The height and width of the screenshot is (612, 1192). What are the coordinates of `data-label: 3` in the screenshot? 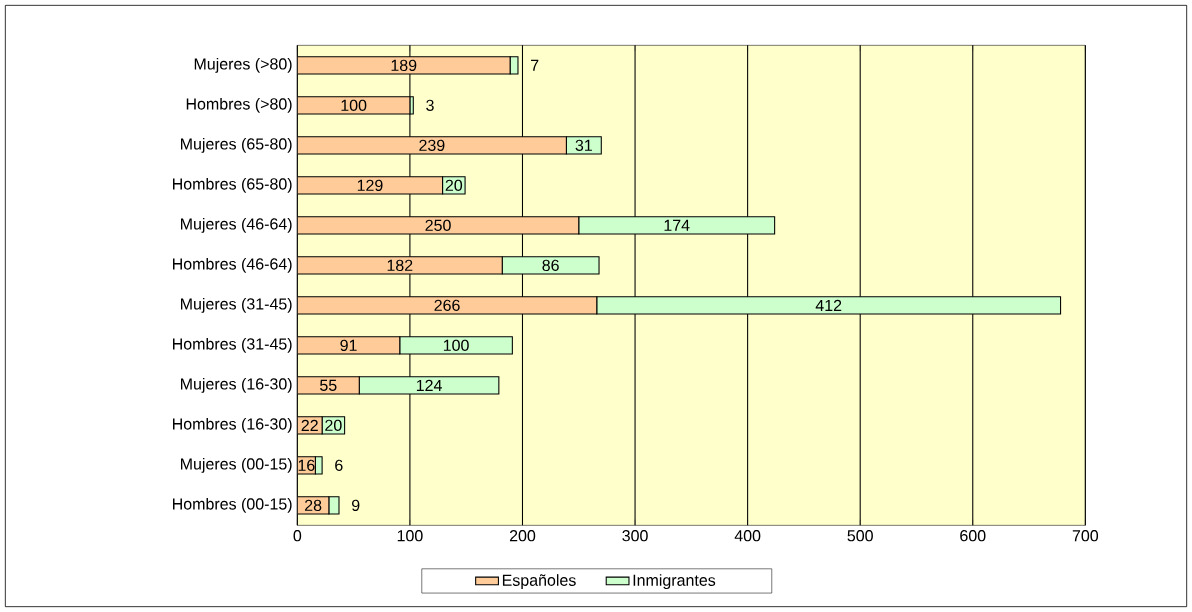 It's located at (430, 105).